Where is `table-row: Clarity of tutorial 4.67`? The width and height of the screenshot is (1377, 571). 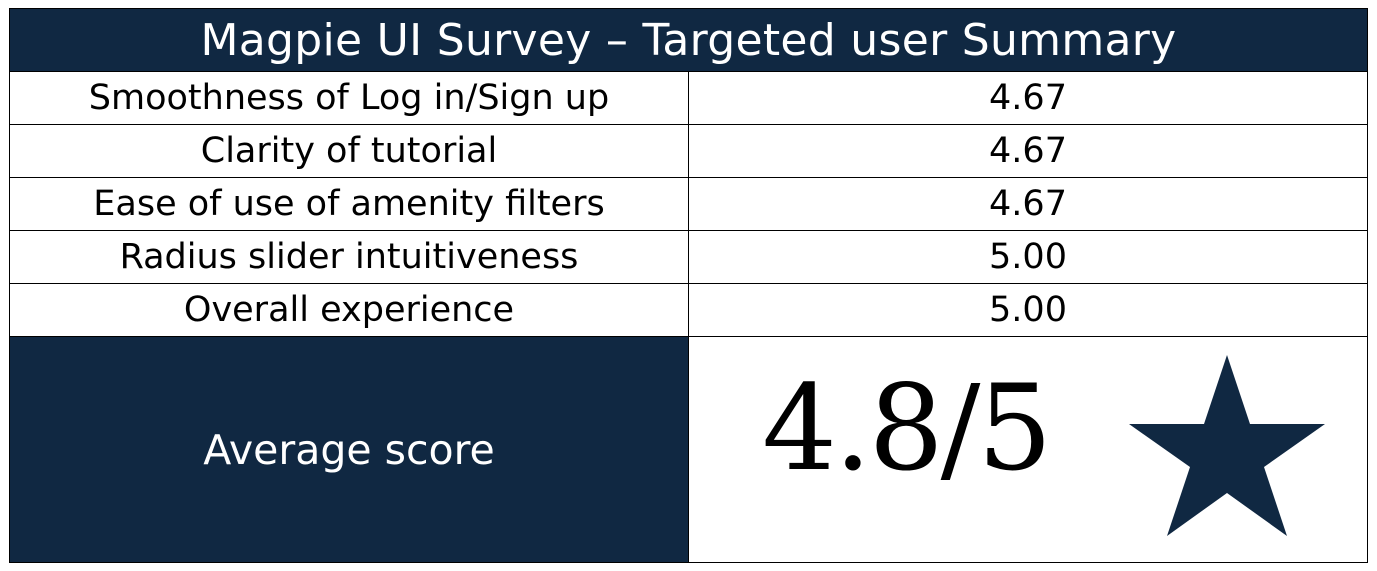
table-row: Clarity of tutorial 4.67 is located at coordinates (688, 151).